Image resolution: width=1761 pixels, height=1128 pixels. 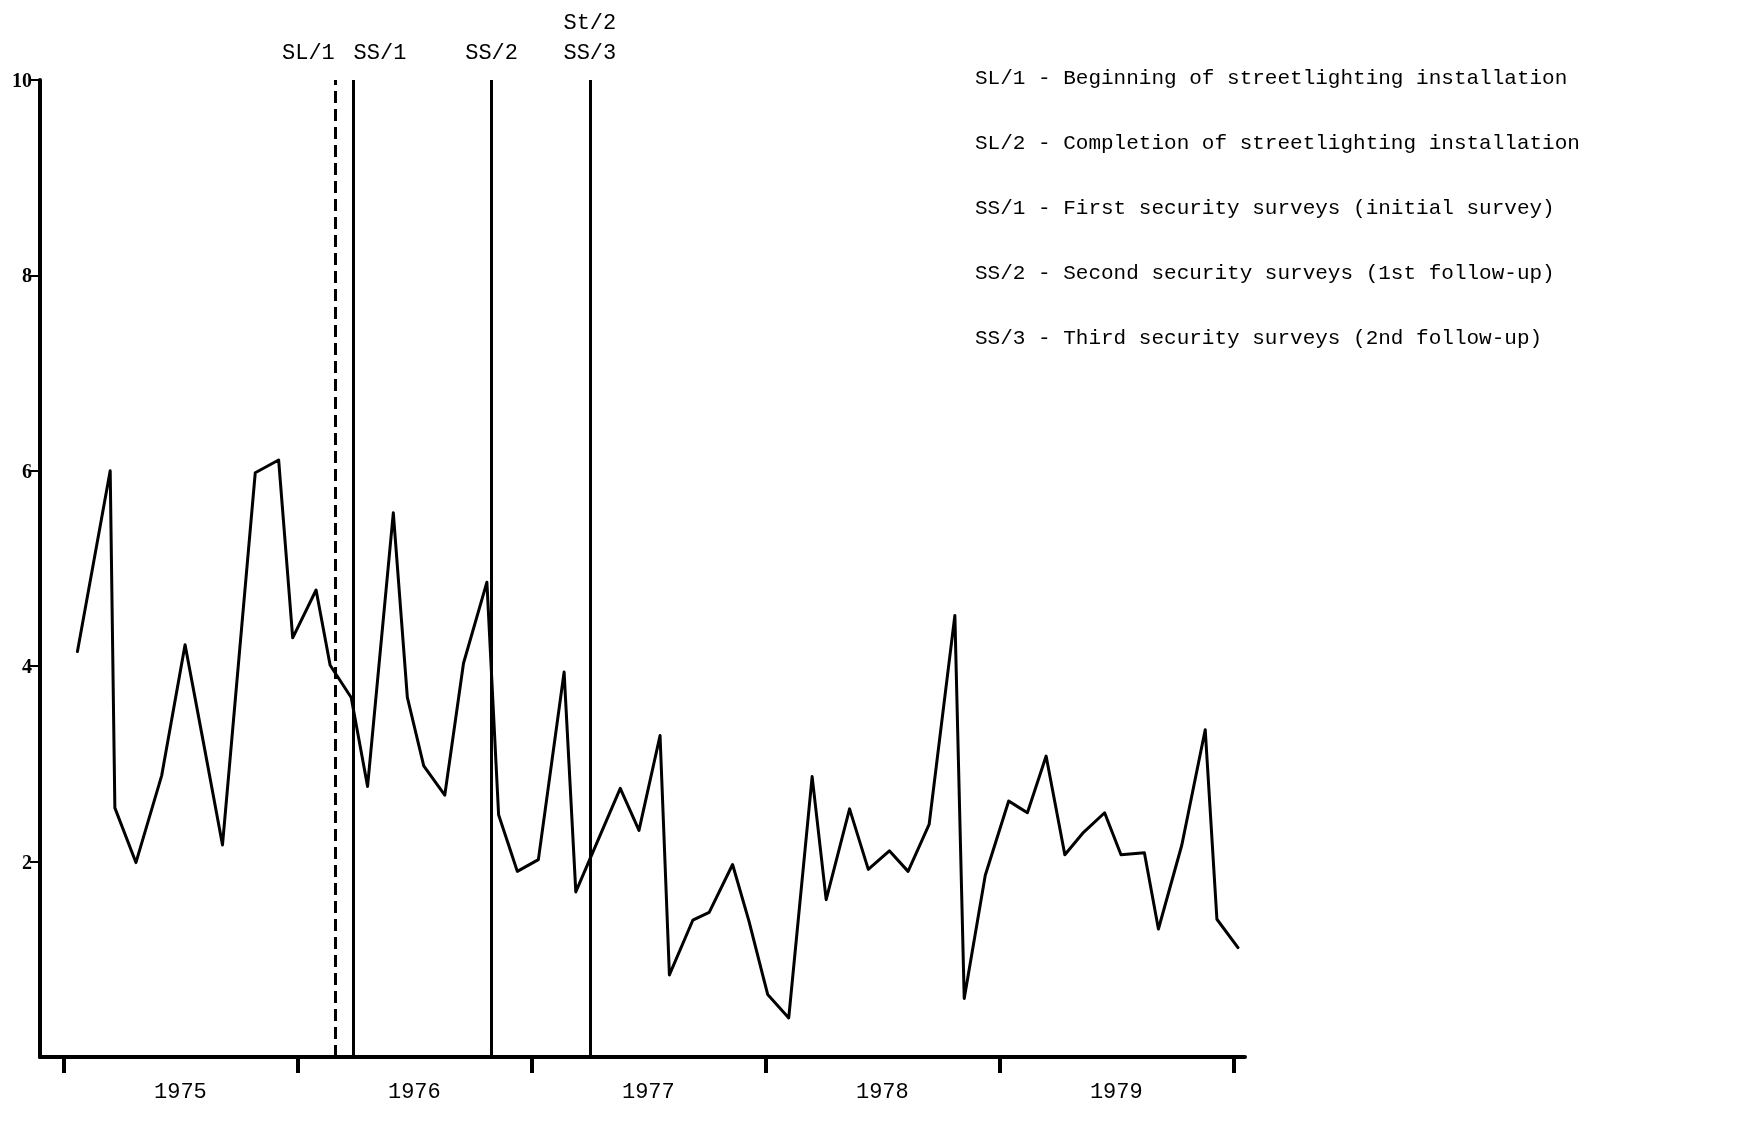 What do you see at coordinates (27, 275) in the screenshot?
I see `y-tick-label: 8` at bounding box center [27, 275].